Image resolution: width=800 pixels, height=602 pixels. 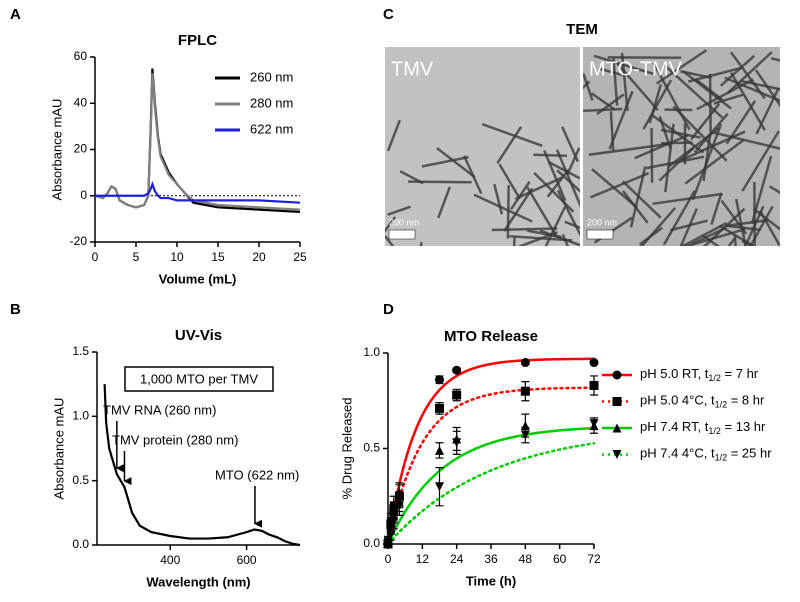 What do you see at coordinates (677, 453) in the screenshot?
I see `legend-label-part: pH 7.4 4°C, t` at bounding box center [677, 453].